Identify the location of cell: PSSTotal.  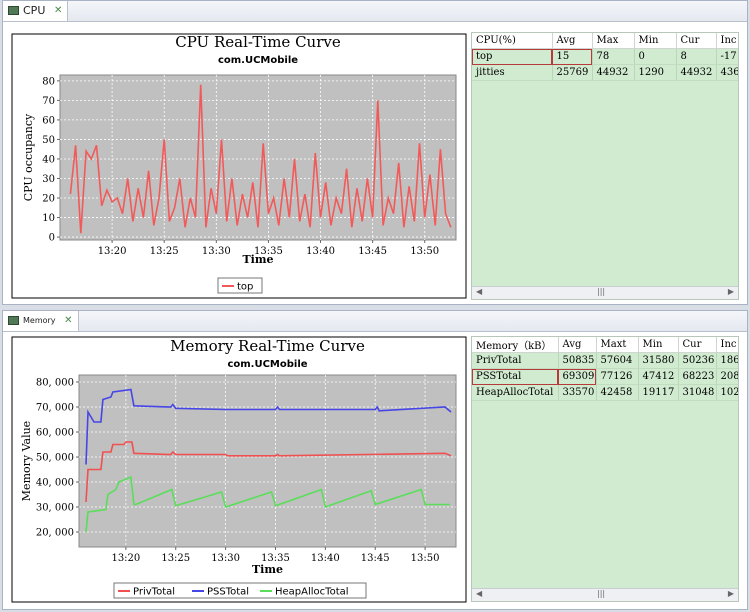
(515, 376).